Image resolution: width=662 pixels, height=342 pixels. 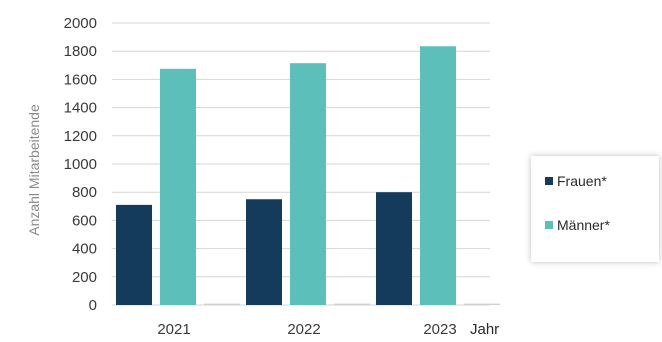 I want to click on x-axis-ticks: 2021 2022 2023, so click(x=306, y=329).